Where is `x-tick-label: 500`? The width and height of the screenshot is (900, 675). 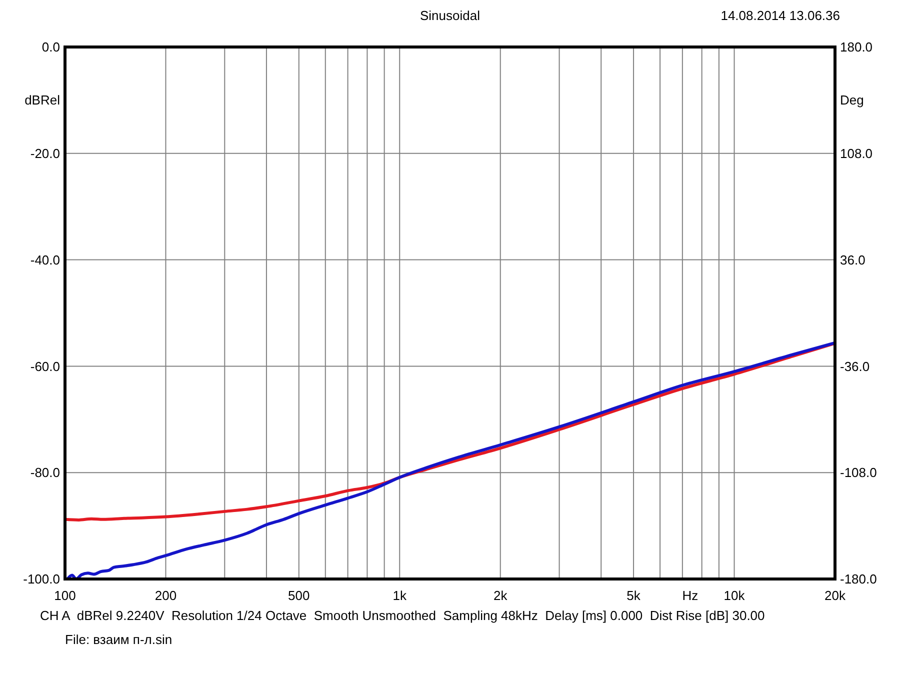 x-tick-label: 500 is located at coordinates (299, 595).